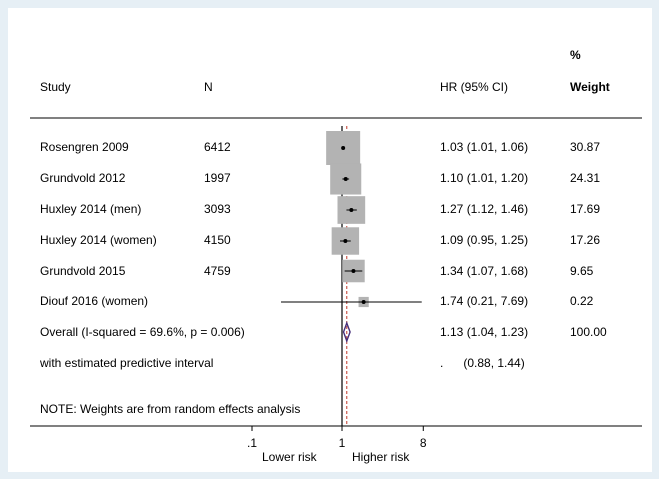  I want to click on study-n: 3093, so click(217, 209).